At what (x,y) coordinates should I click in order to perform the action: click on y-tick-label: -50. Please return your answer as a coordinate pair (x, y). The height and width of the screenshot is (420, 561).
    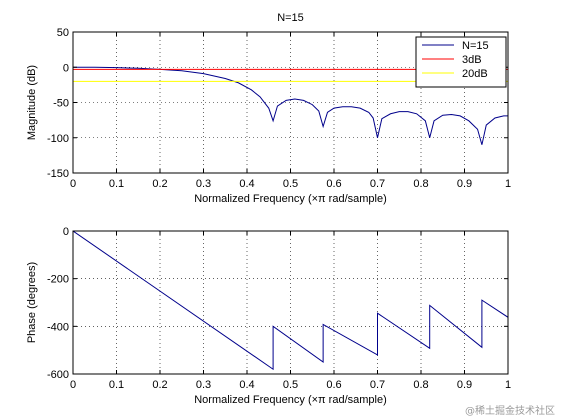
    Looking at the image, I should click on (61, 104).